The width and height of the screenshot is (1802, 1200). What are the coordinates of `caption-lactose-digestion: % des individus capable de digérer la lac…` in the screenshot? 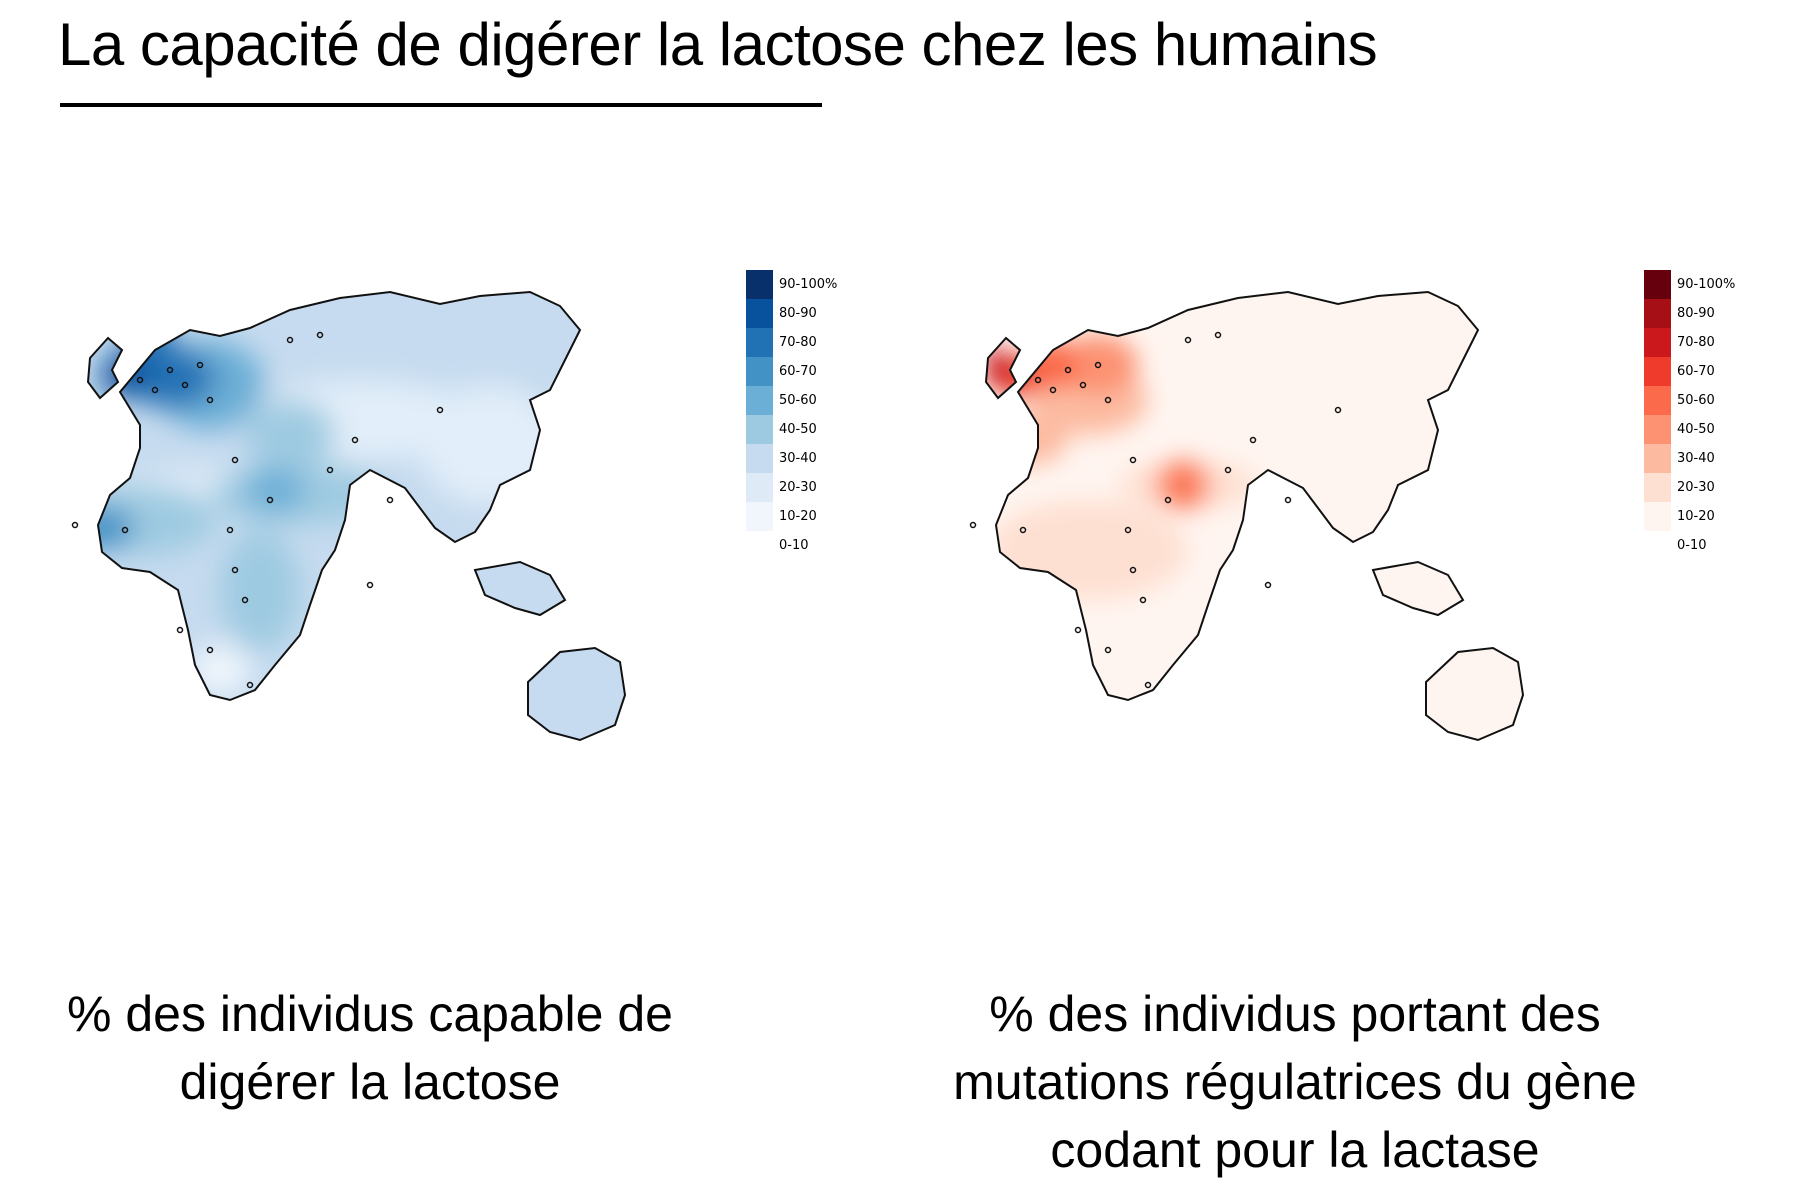 It's located at (370, 1048).